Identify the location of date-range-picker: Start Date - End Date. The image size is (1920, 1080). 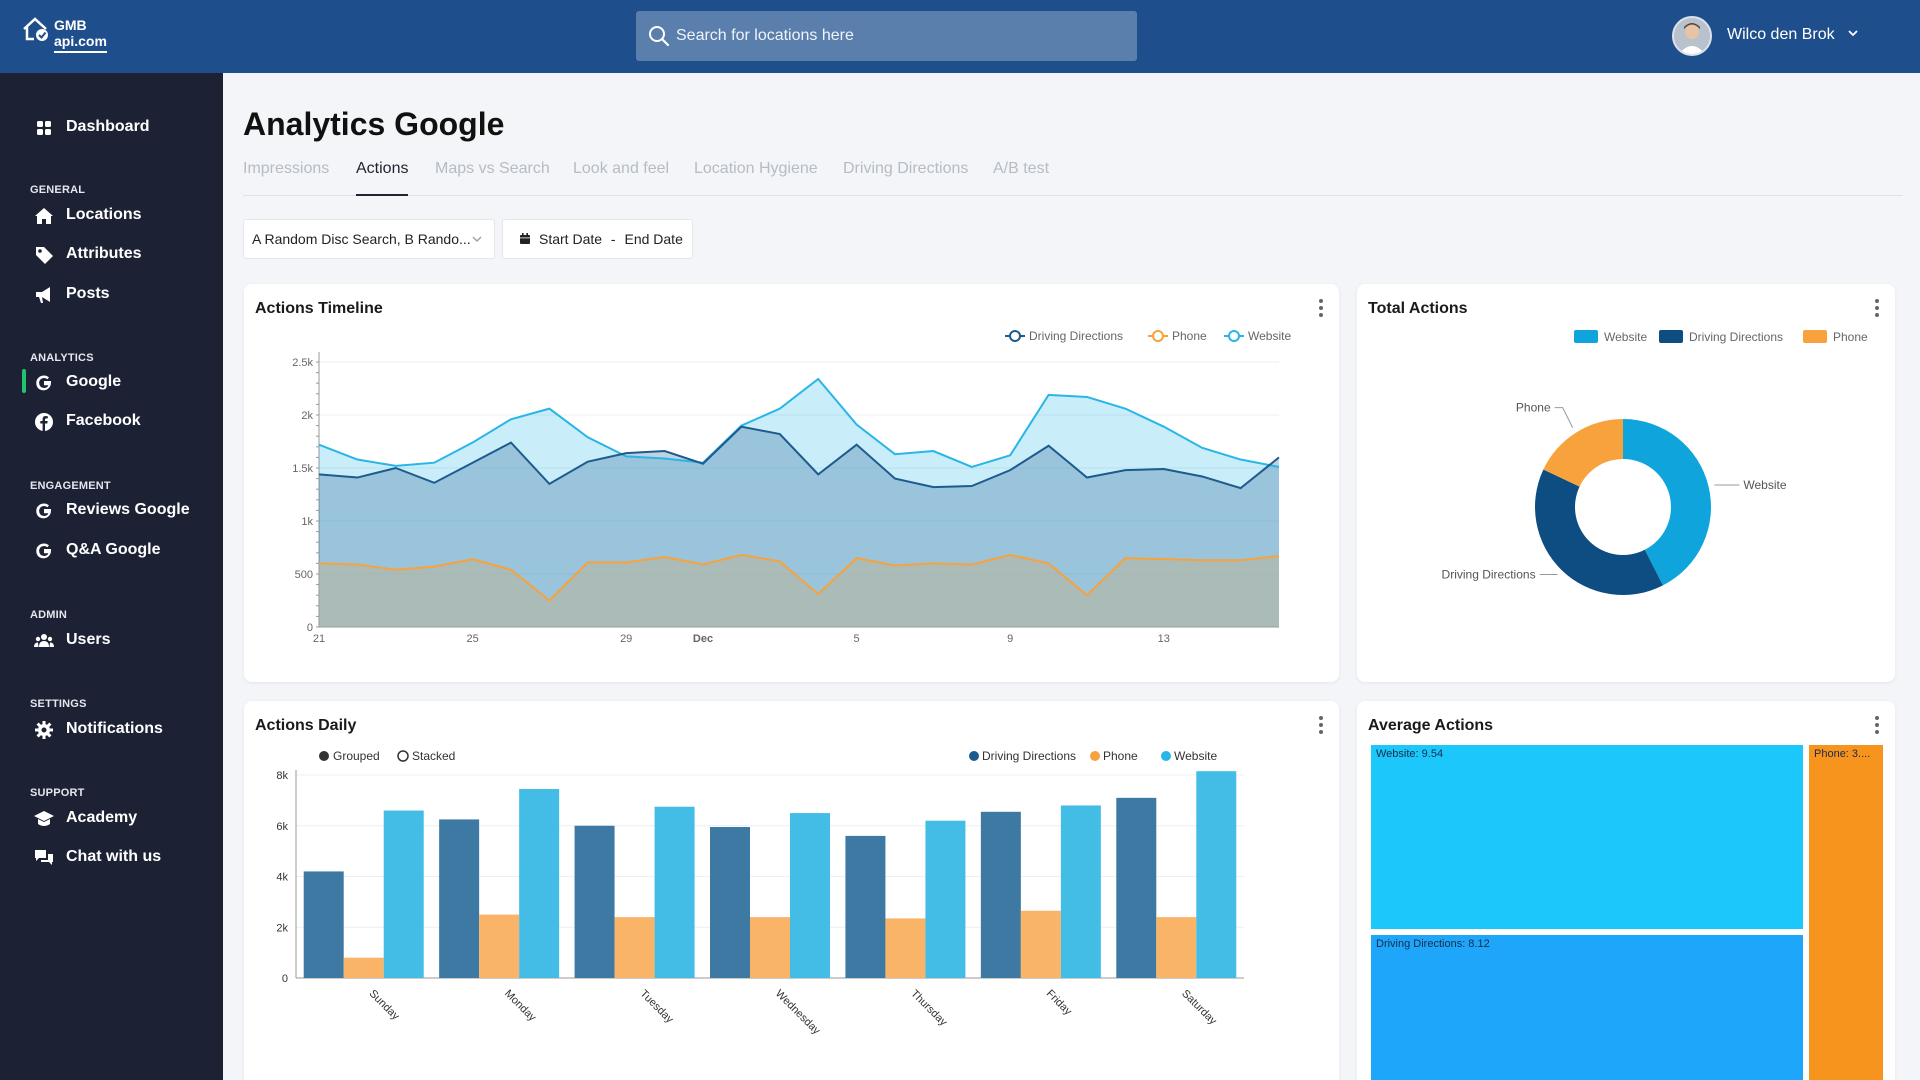
(597, 239).